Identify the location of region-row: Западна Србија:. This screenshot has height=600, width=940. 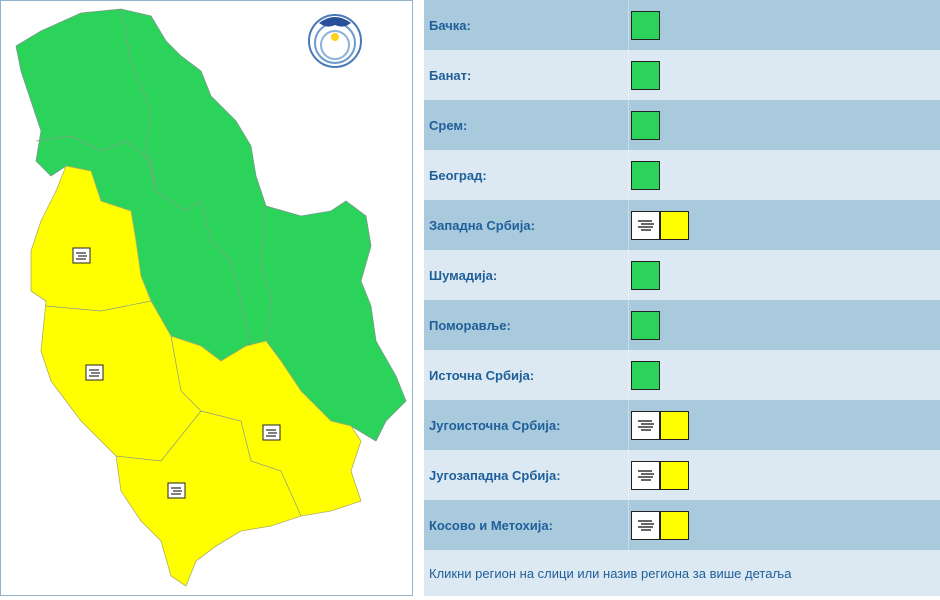
(682, 225).